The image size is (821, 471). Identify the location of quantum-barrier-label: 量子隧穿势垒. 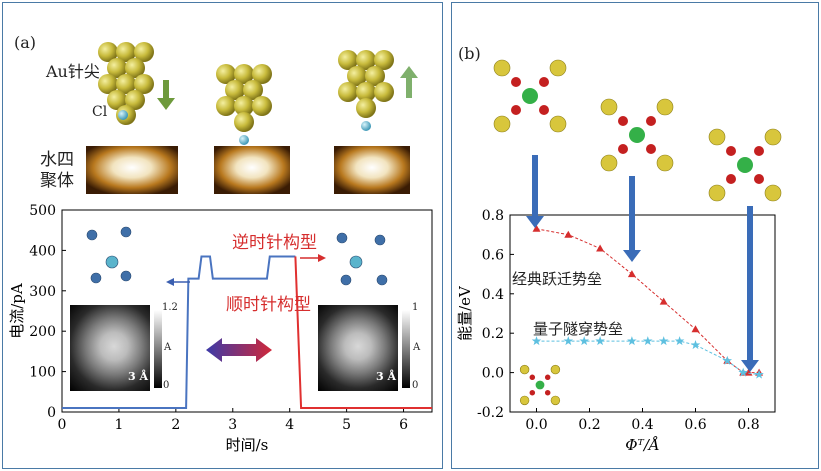
(578, 329).